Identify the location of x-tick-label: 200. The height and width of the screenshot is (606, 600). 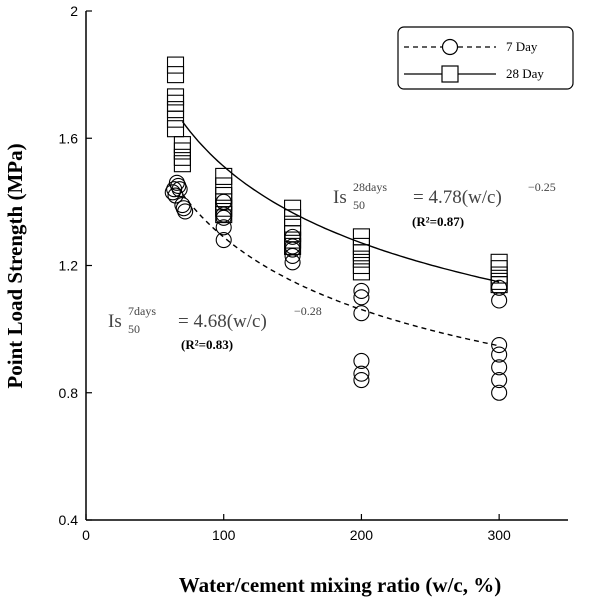
(362, 535).